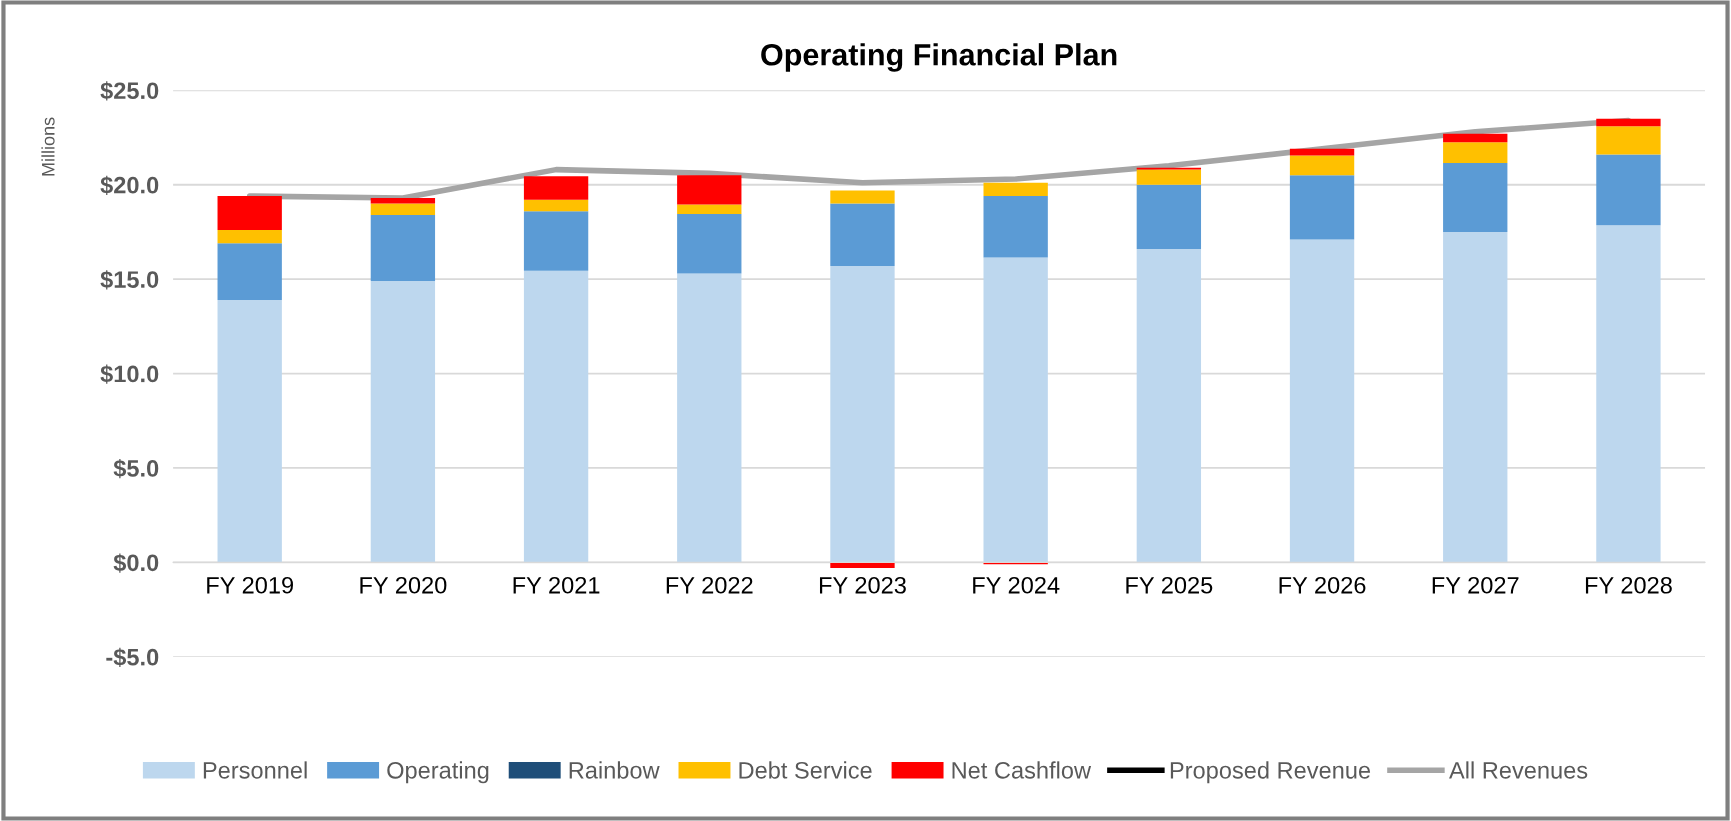  I want to click on x-tick-label: FY 2024, so click(1016, 585).